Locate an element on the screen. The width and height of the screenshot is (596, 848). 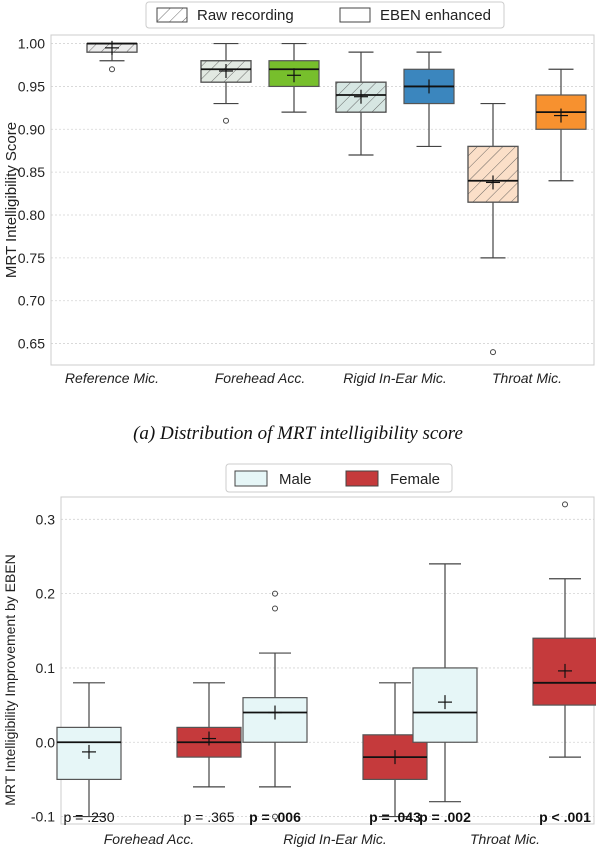
y-tick-label: 0.0 is located at coordinates (46, 742).